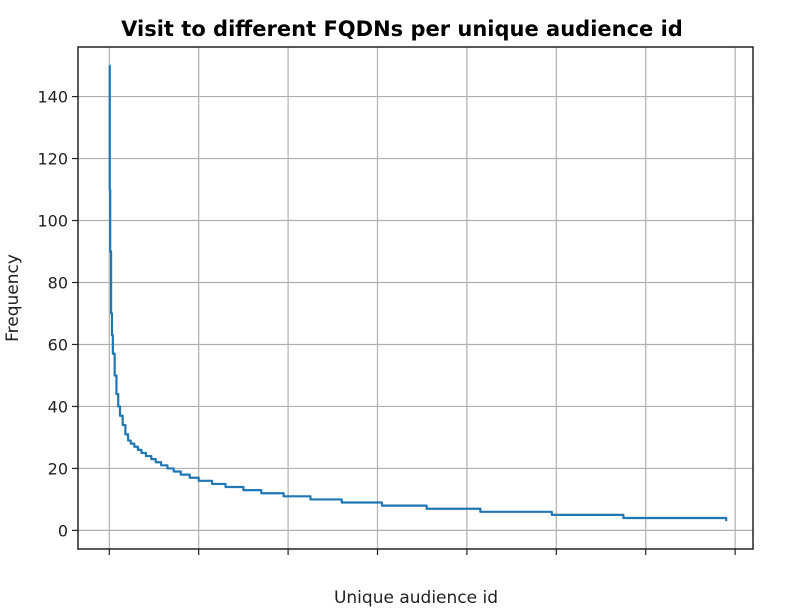 This screenshot has height=615, width=800. I want to click on x-axis-label: Unique audience id, so click(416, 598).